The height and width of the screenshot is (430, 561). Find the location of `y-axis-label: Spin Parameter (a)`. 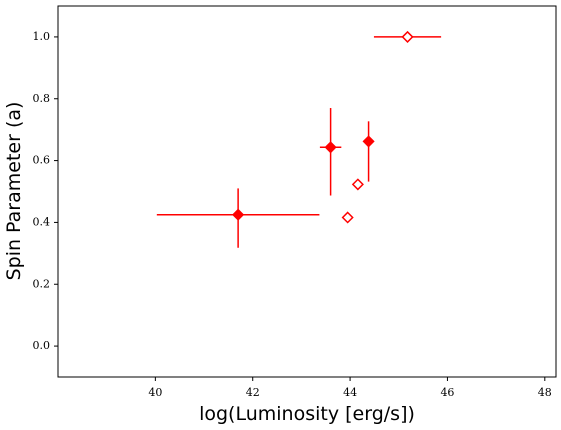

y-axis-label: Spin Parameter (a) is located at coordinates (14, 191).